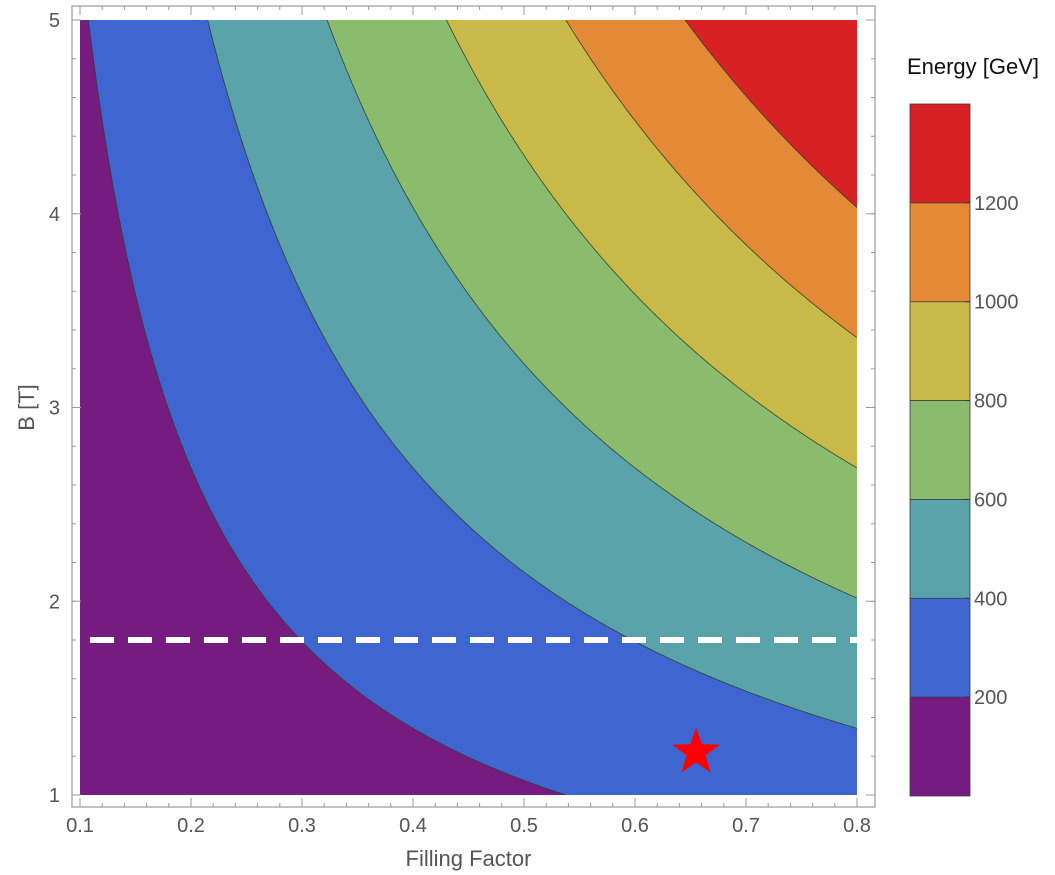 The width and height of the screenshot is (1055, 875). What do you see at coordinates (191, 826) in the screenshot?
I see `x-tick-label: 0.2` at bounding box center [191, 826].